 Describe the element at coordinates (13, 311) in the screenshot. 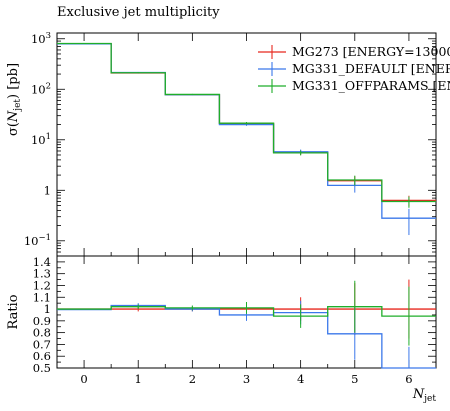

I see `ratio-y-axis-label: Ratio` at that location.